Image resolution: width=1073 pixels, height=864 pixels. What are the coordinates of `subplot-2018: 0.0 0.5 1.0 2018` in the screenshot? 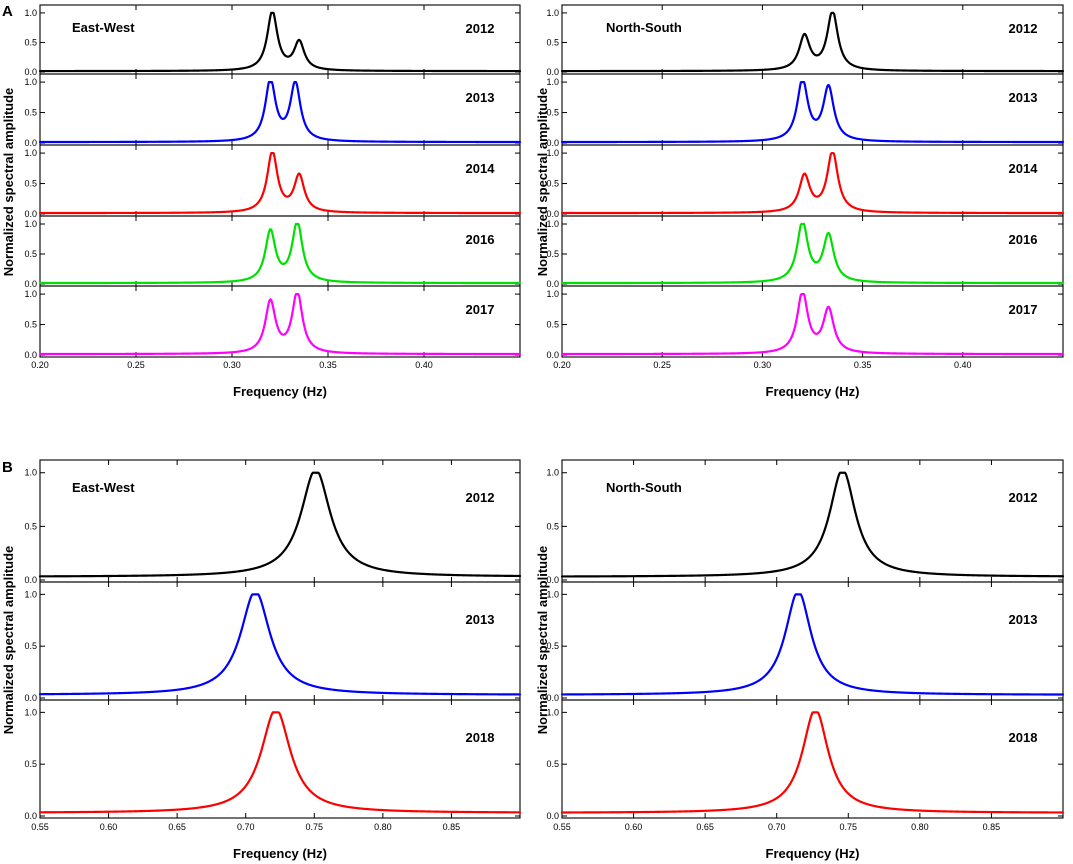 It's located at (273, 760).